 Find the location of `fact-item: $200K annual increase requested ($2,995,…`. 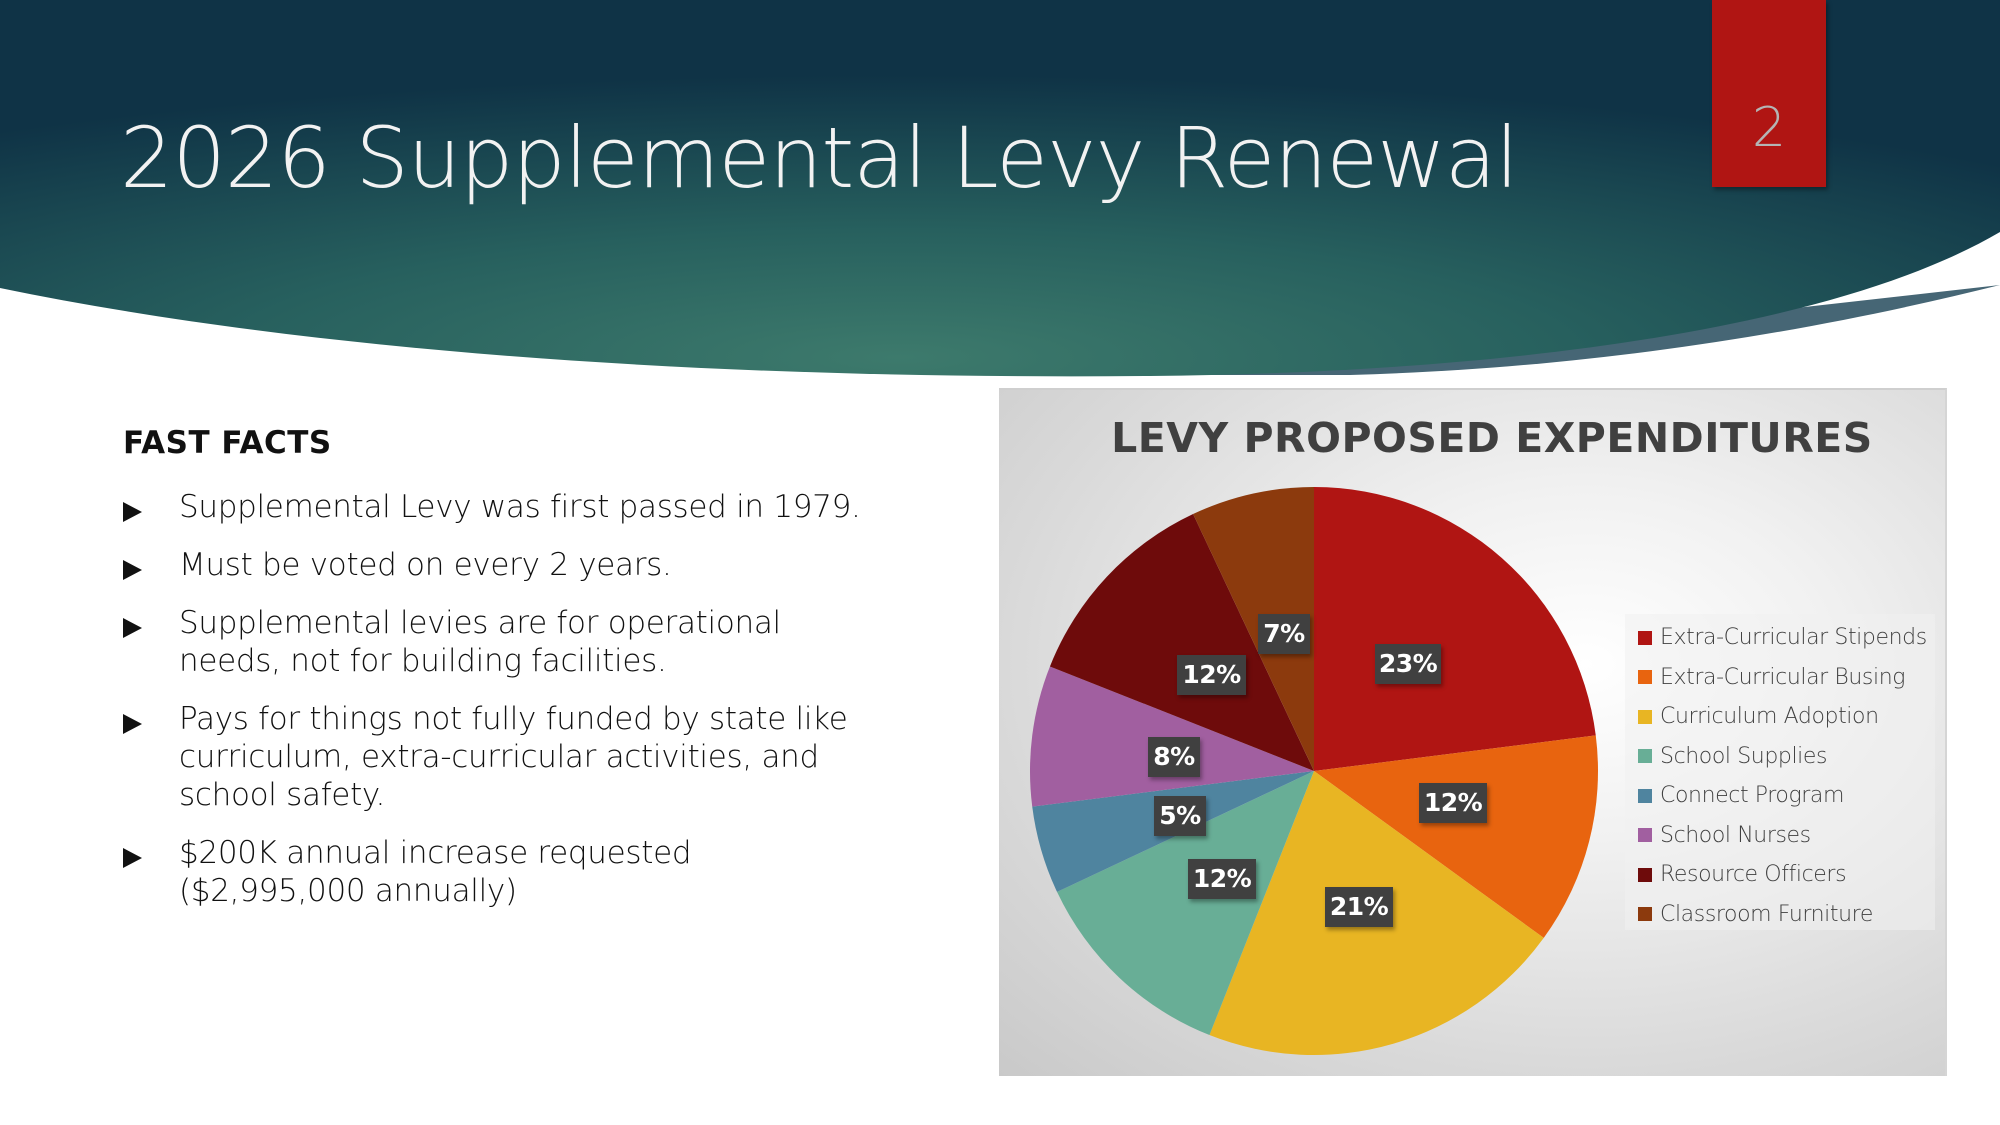

fact-item: $200K annual increase requested ($2,995,… is located at coordinates (533, 872).